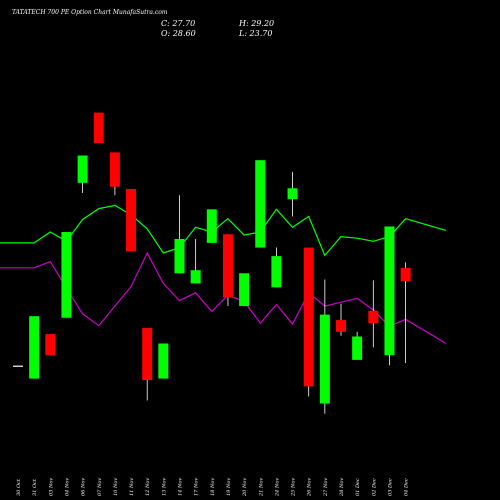 This screenshot has height=500, width=500. What do you see at coordinates (148, 487) in the screenshot?
I see `x-tick-label: 12 Nov` at bounding box center [148, 487].